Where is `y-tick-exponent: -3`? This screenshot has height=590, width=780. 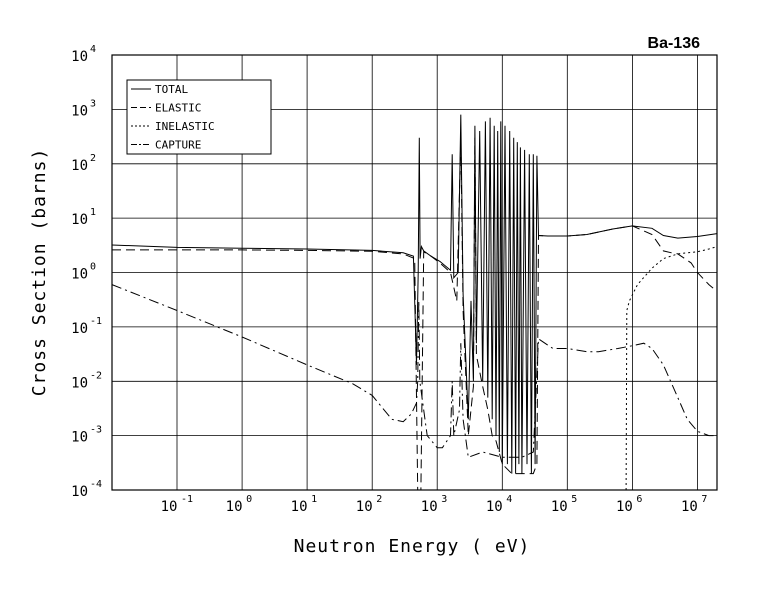
y-tick-exponent: -3 is located at coordinates (96, 430).